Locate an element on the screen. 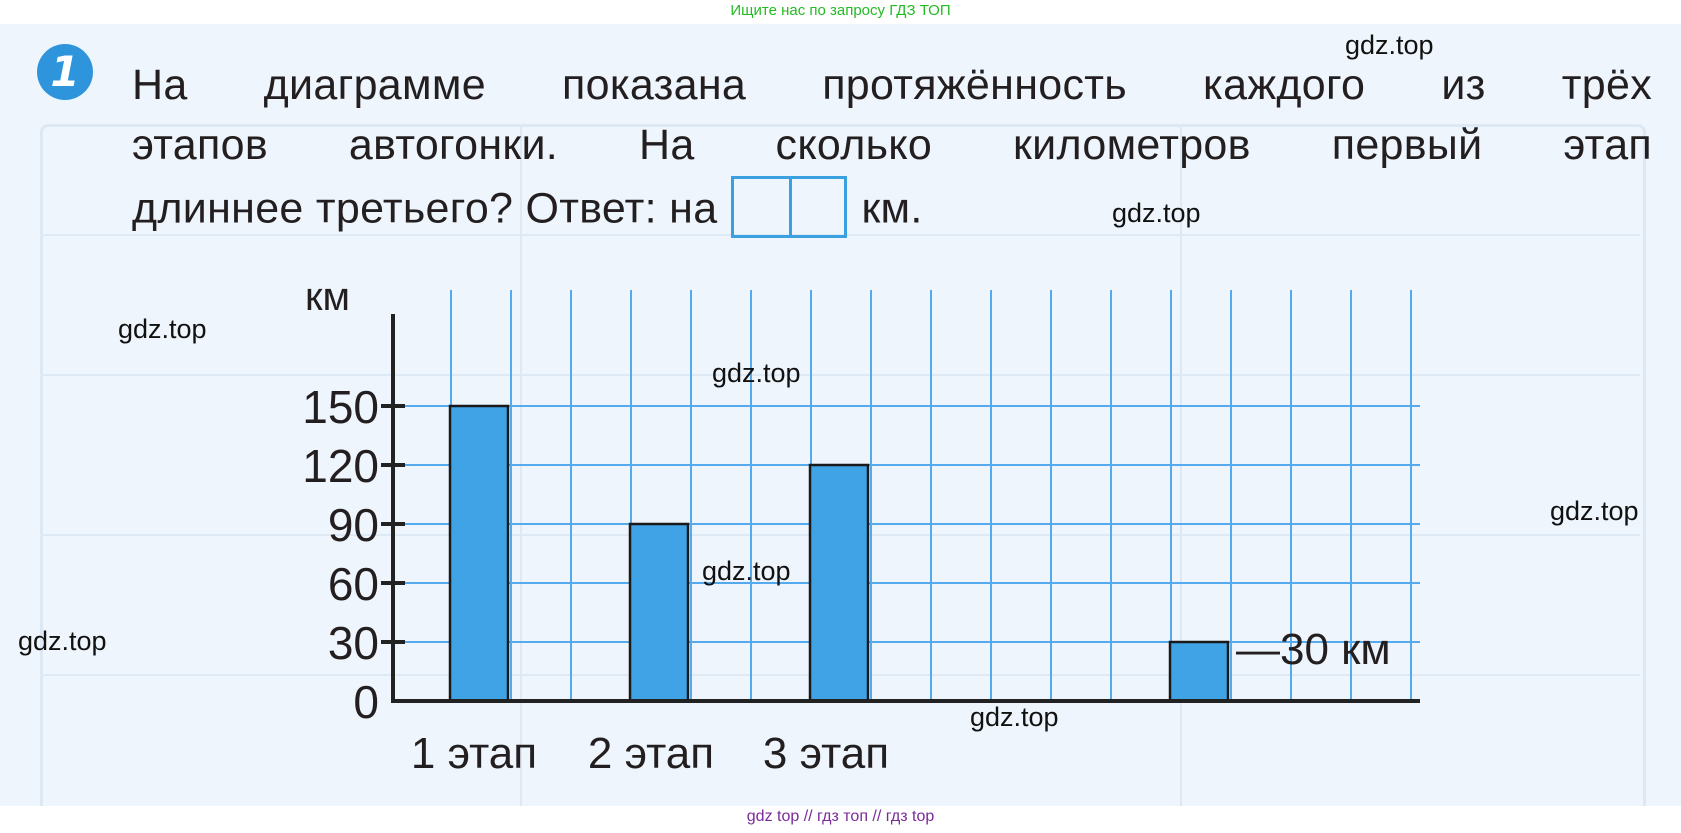 The image size is (1681, 833). task-number-badge: 1 is located at coordinates (65, 72).